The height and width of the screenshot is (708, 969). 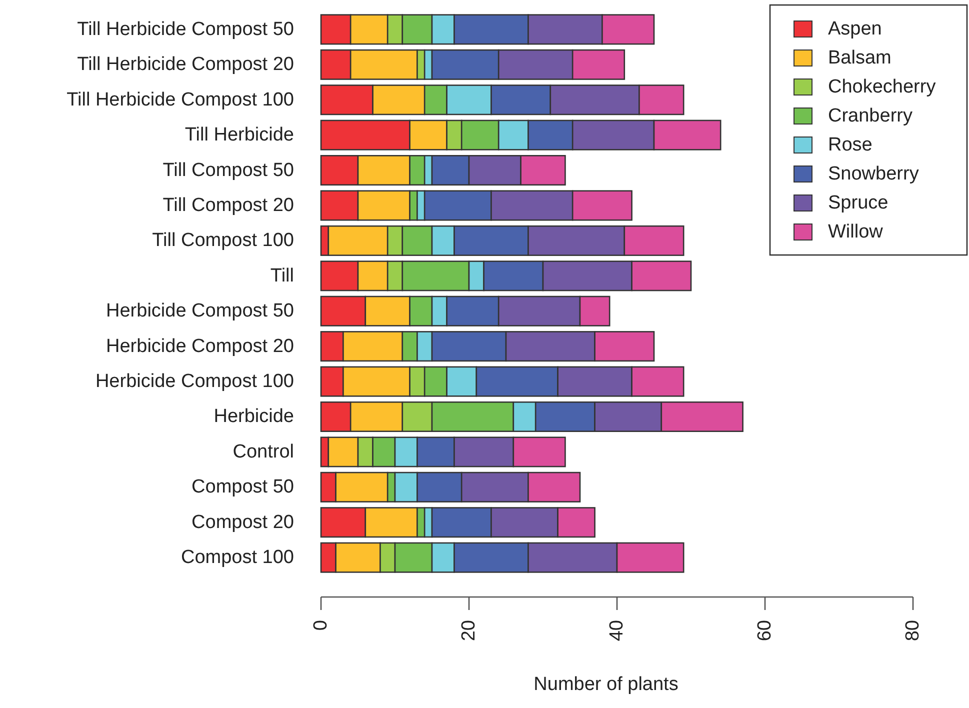 What do you see at coordinates (237, 557) in the screenshot?
I see `y-tick-label: Compost 100` at bounding box center [237, 557].